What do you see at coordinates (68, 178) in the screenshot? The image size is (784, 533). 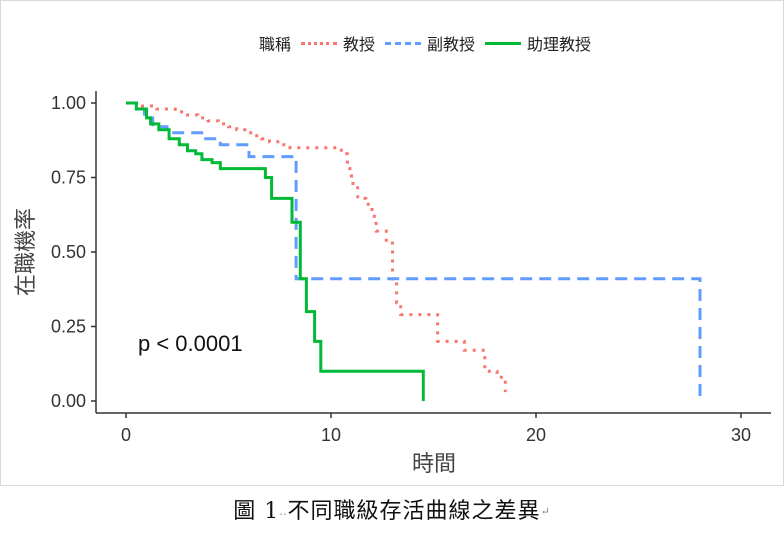 I see `y-tick-label: 0.75` at bounding box center [68, 178].